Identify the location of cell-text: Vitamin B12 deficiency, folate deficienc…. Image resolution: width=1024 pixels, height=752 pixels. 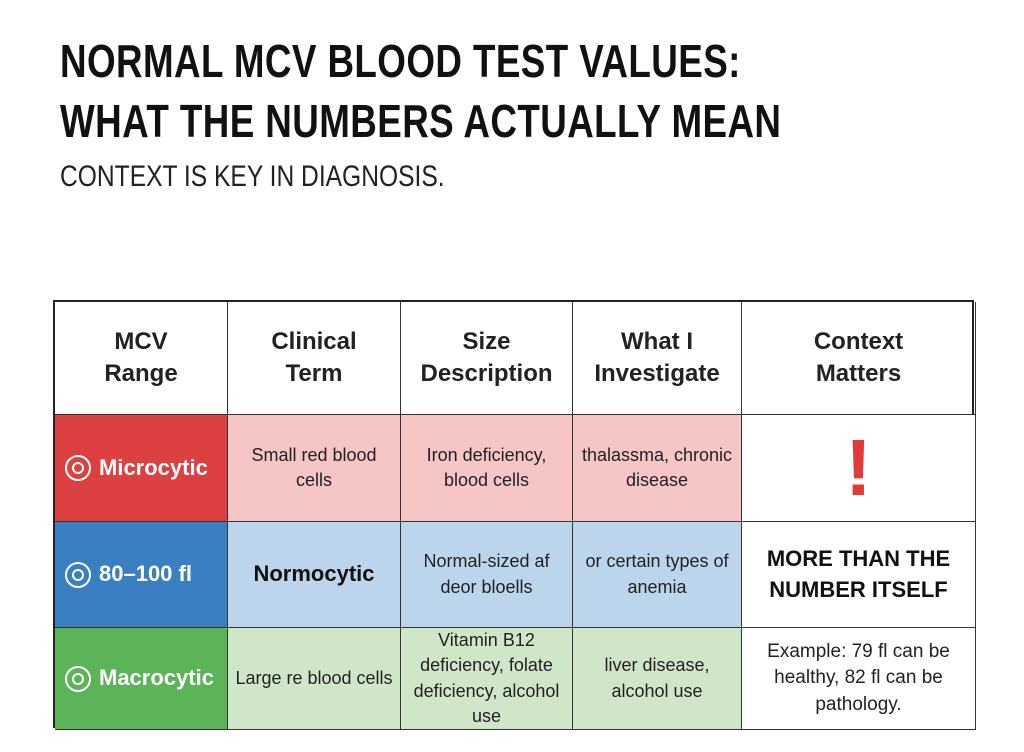
(486, 678).